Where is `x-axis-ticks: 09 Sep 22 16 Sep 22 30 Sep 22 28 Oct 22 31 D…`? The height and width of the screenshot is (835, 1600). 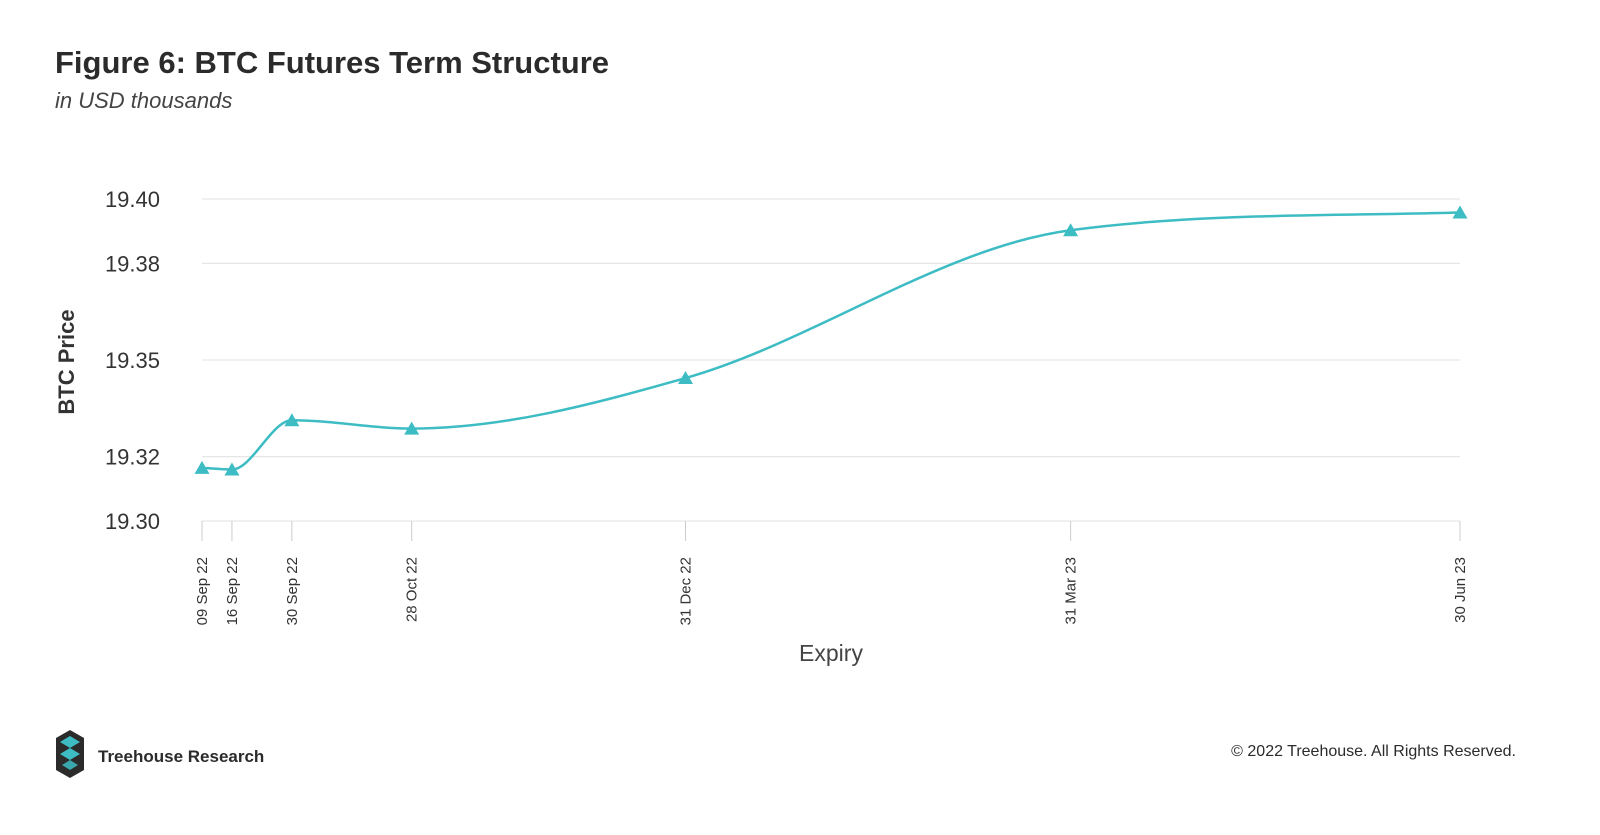 x-axis-ticks: 09 Sep 22 16 Sep 22 30 Sep 22 28 Oct 22 31 D… is located at coordinates (831, 573).